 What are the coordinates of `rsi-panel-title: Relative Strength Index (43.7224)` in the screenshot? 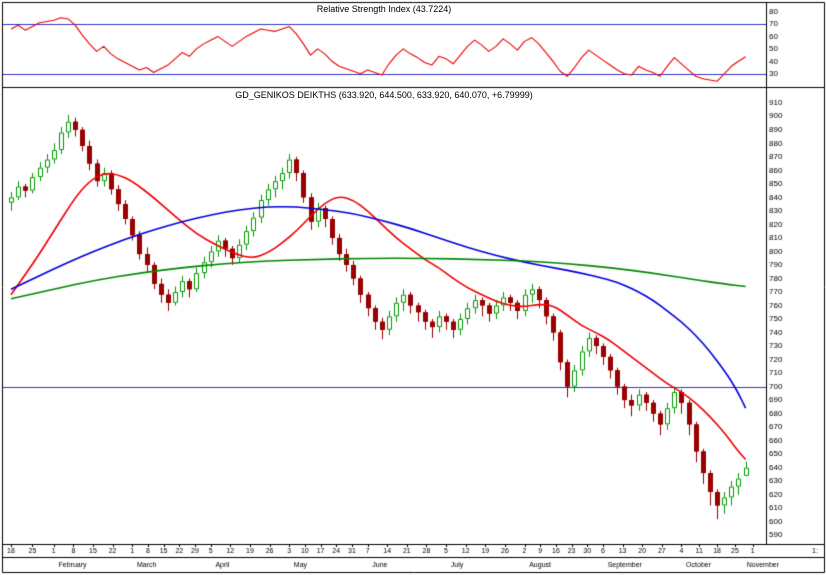 It's located at (384, 9).